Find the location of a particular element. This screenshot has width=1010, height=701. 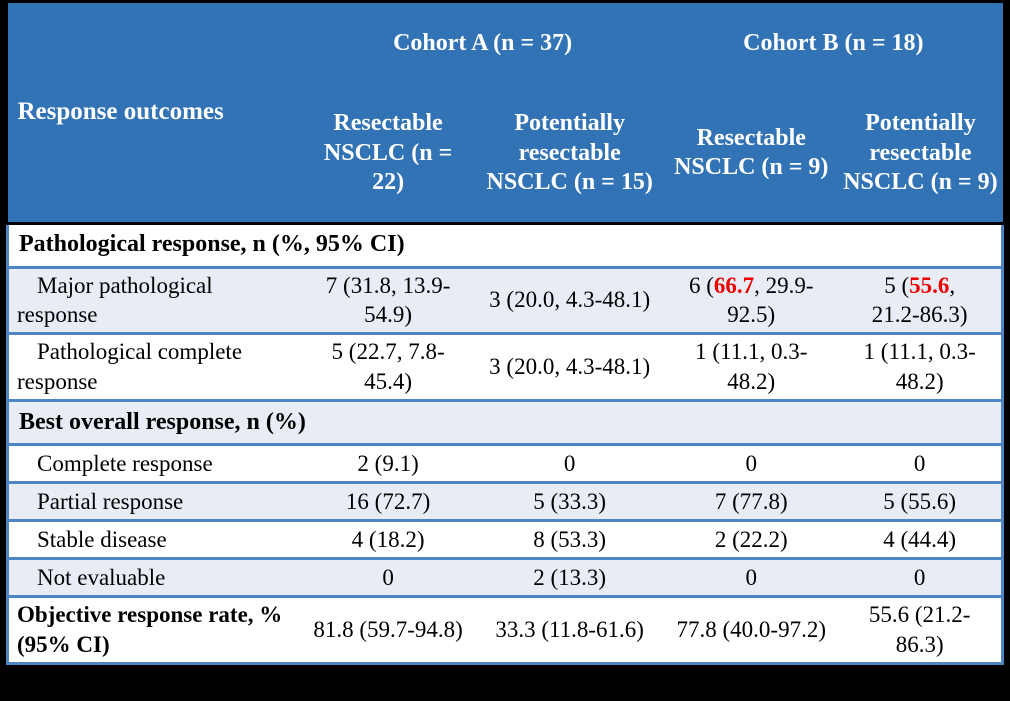

value-cell: 16 (72.7) is located at coordinates (388, 502).